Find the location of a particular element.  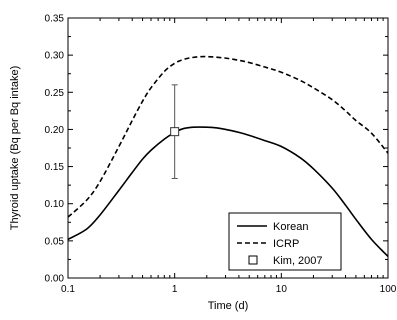

x-tick-label: 1 is located at coordinates (175, 289).